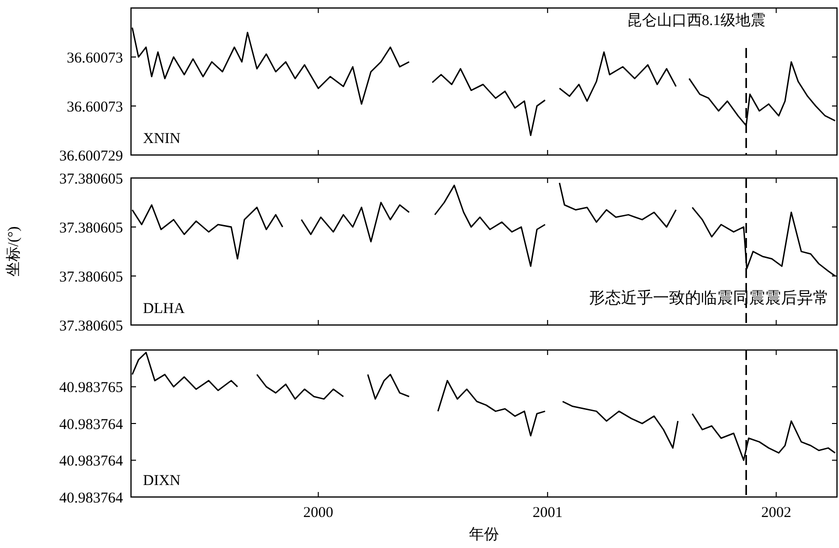 The height and width of the screenshot is (548, 839). Describe the element at coordinates (318, 513) in the screenshot. I see `x-tick-label: 2000` at that location.